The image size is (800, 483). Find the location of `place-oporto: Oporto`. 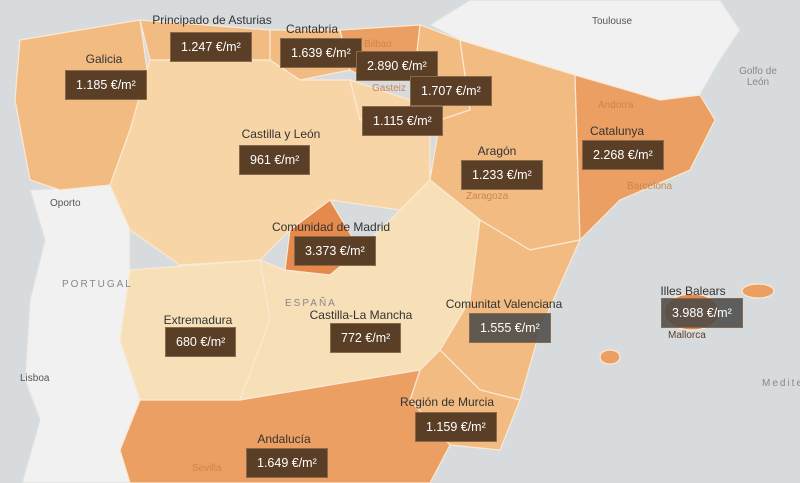

place-oporto: Oporto is located at coordinates (65, 203).